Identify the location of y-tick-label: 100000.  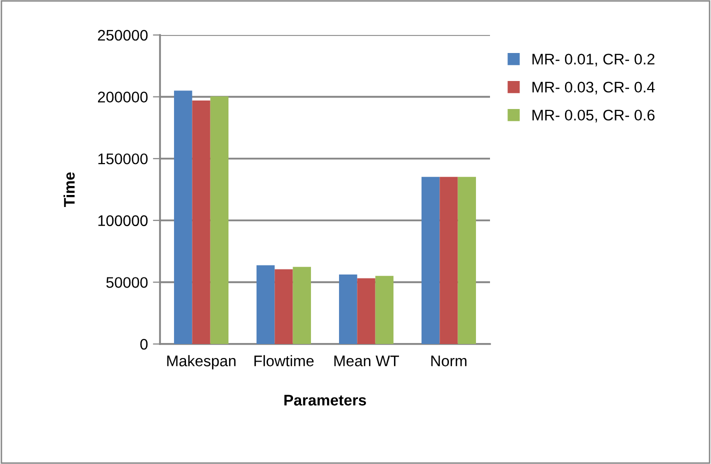
(123, 220).